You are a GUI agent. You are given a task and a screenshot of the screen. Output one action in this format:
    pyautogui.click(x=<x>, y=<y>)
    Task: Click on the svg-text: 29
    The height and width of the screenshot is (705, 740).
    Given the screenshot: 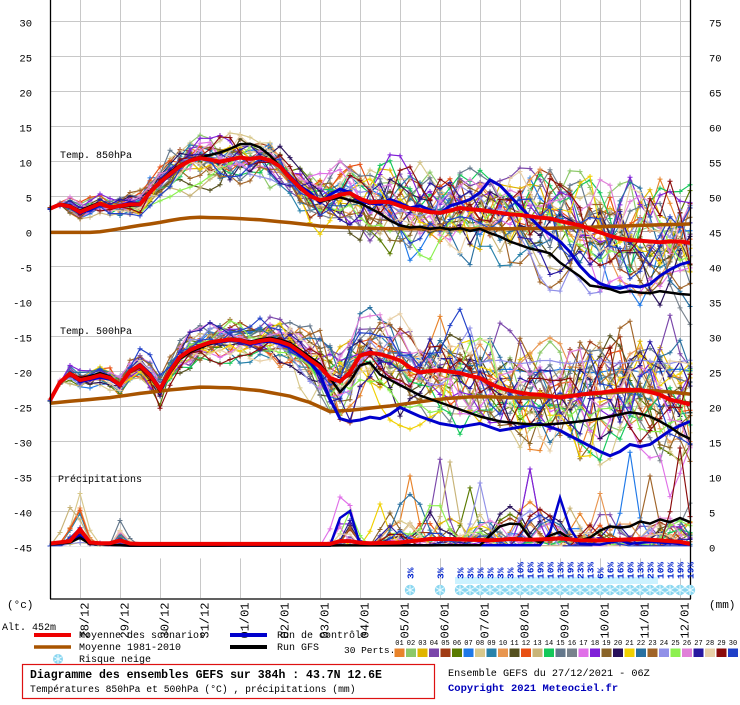 What is the action you would take?
    pyautogui.click(x=721, y=644)
    